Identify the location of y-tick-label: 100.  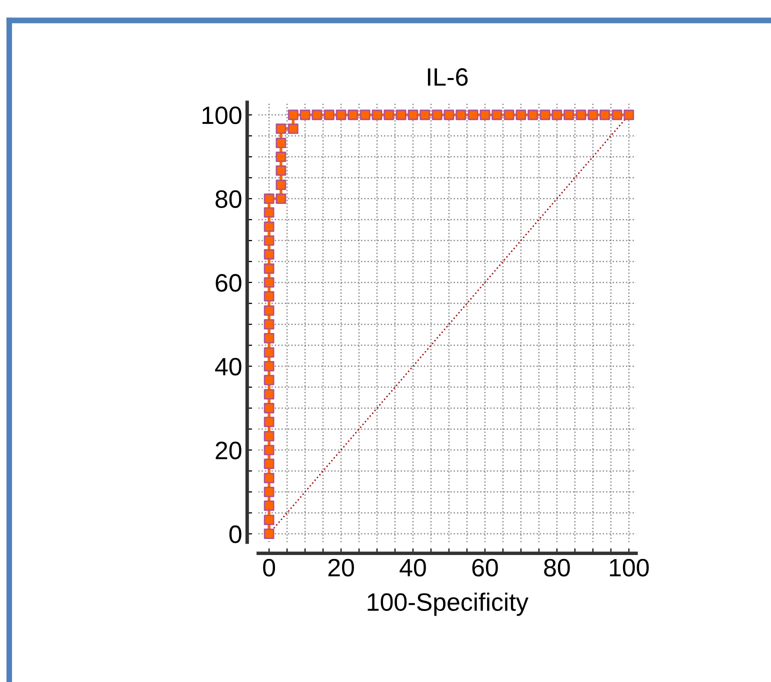
(222, 115).